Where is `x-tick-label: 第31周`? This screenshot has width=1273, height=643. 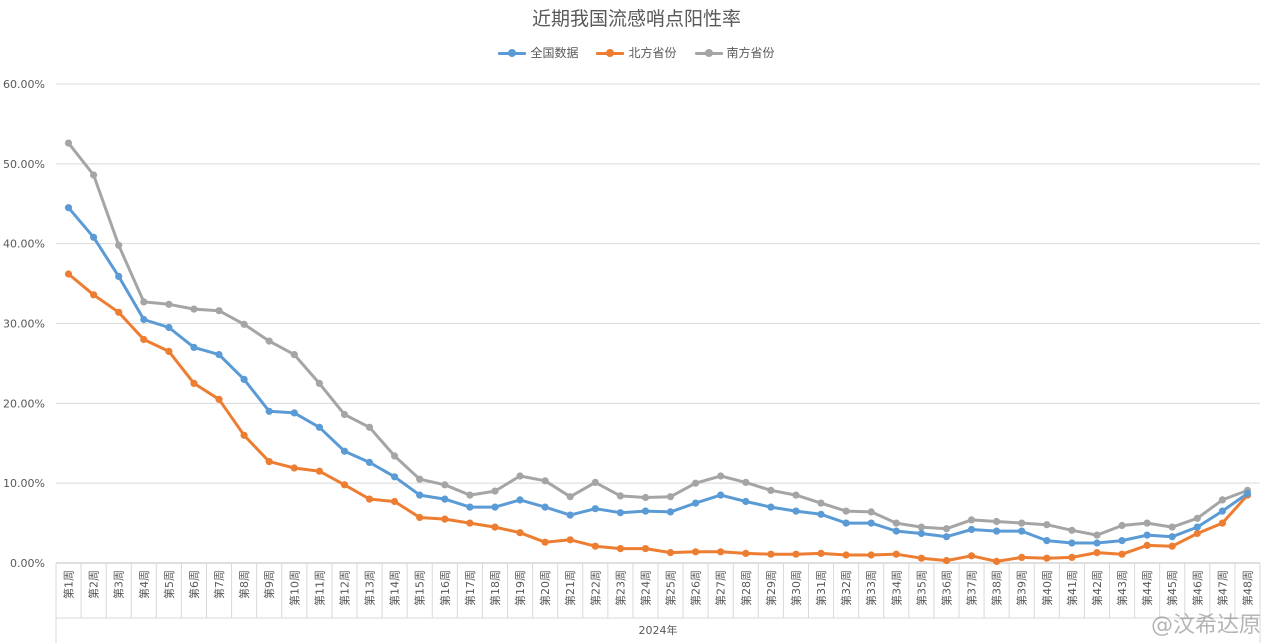 x-tick-label: 第31周 is located at coordinates (821, 588).